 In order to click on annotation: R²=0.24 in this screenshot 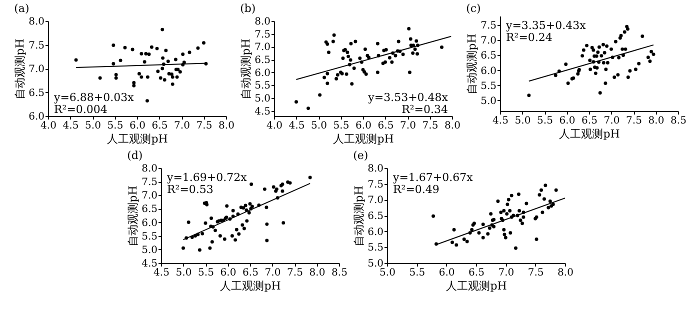, I will do `click(529, 37)`.